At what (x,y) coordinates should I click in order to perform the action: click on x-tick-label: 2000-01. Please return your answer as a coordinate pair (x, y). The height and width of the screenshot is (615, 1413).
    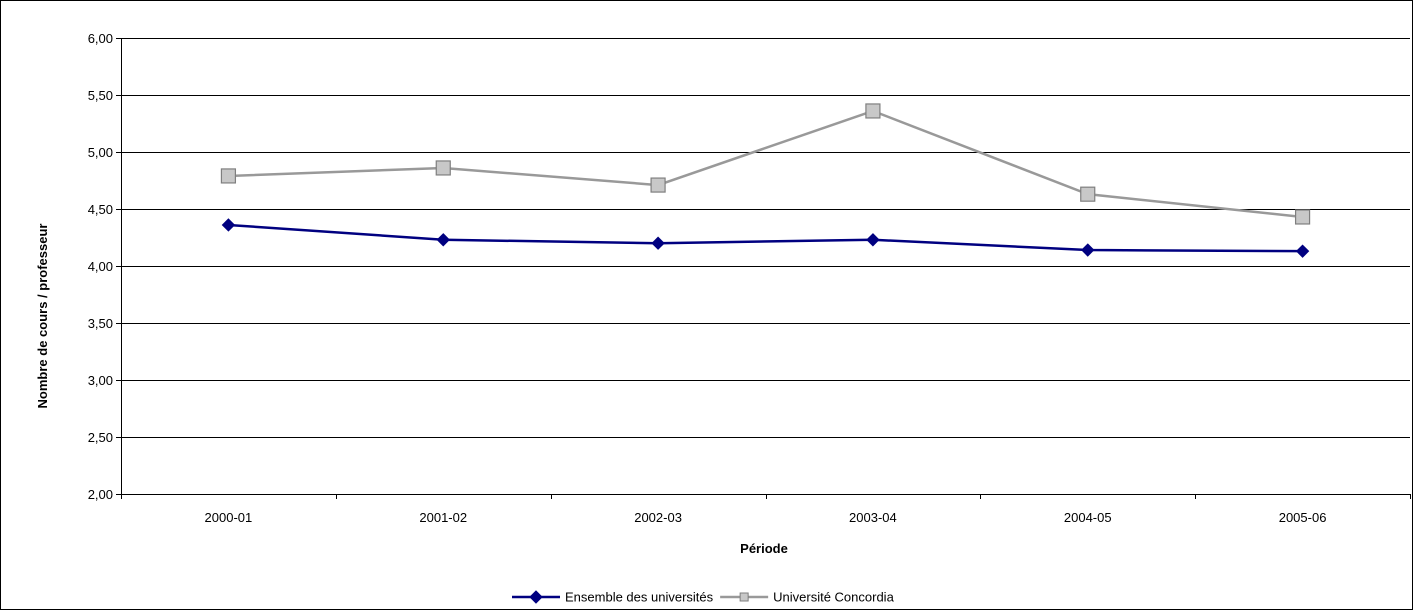
    Looking at the image, I should click on (229, 517).